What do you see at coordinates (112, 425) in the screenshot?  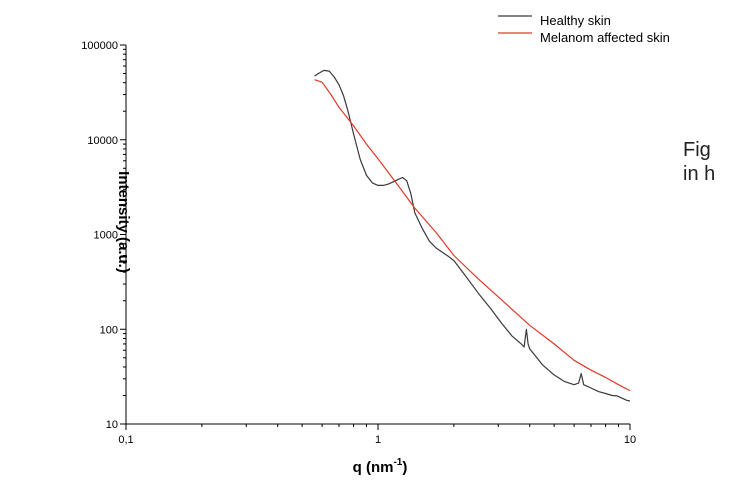 I see `y-tick-label: 10` at bounding box center [112, 425].